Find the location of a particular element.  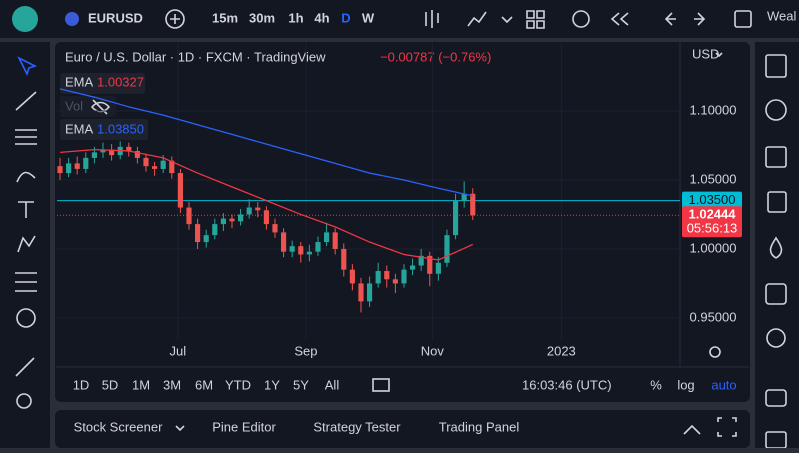

maximize is located at coordinates (727, 427).